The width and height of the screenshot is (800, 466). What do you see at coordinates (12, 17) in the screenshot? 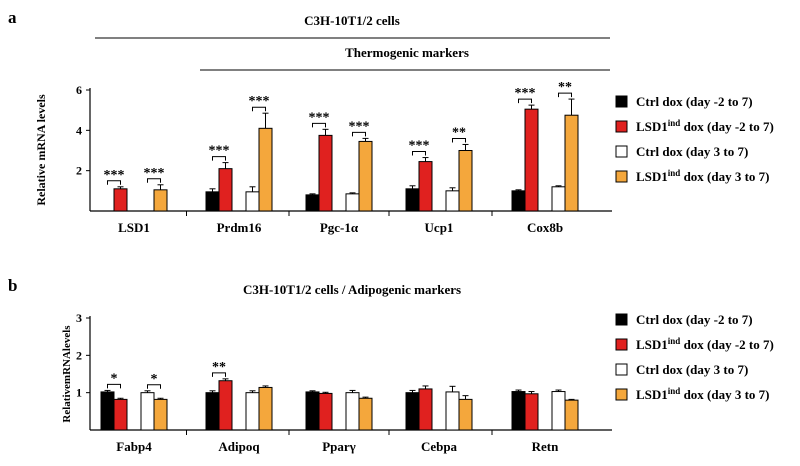
I see `panel-a-letter: a` at bounding box center [12, 17].